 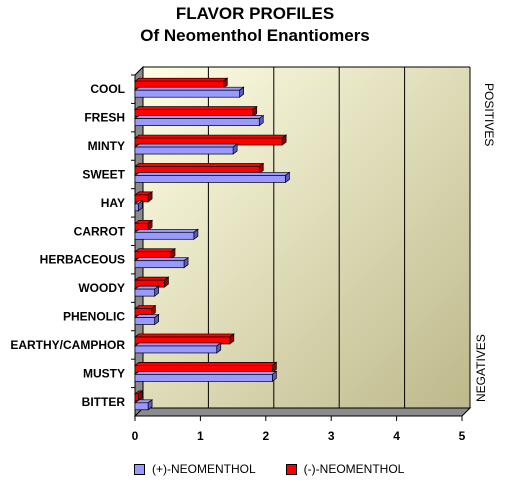 I want to click on category-label: EARTHY/CAMPHOR, so click(x=67, y=345).